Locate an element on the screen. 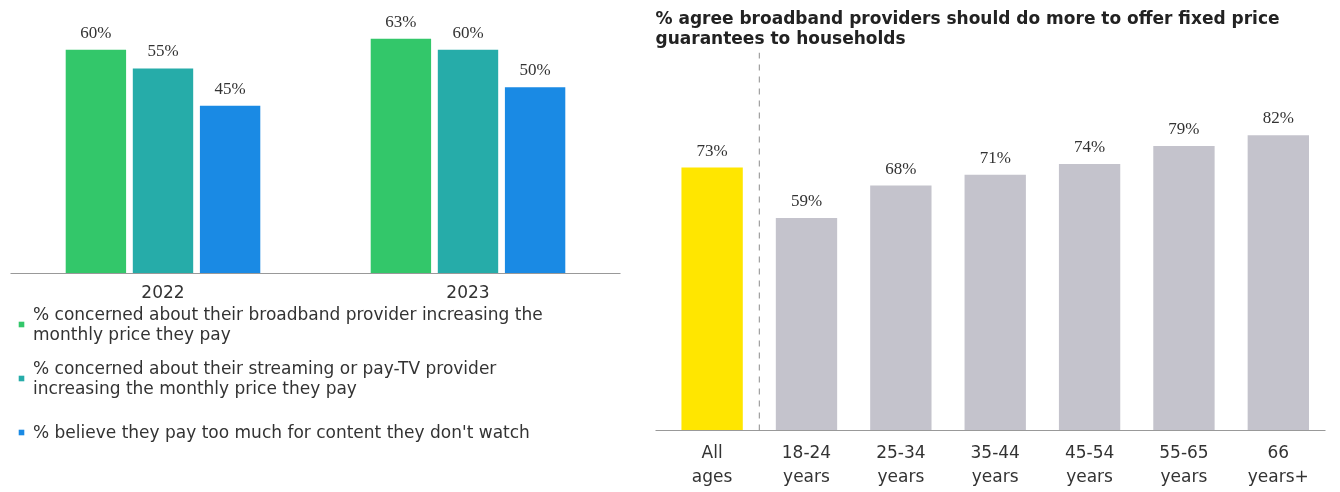  x-tick-label: All ages is located at coordinates (712, 463).